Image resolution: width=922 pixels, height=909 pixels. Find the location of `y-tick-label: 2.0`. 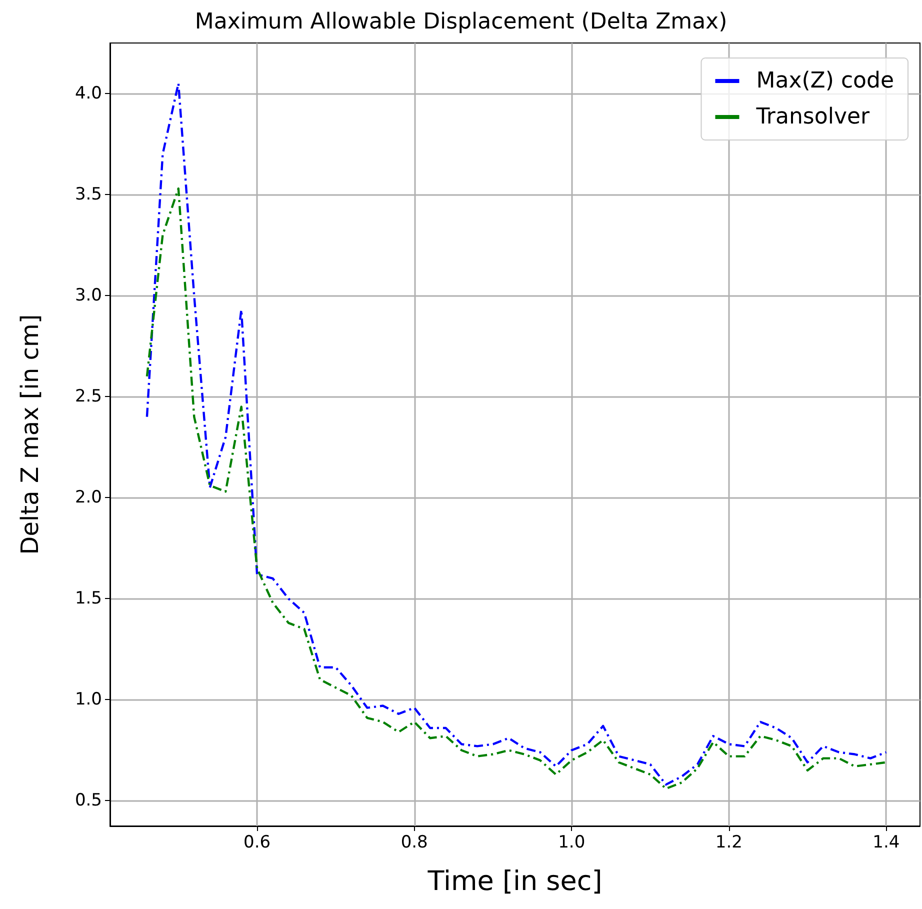

y-tick-label: 2.0 is located at coordinates (88, 498).